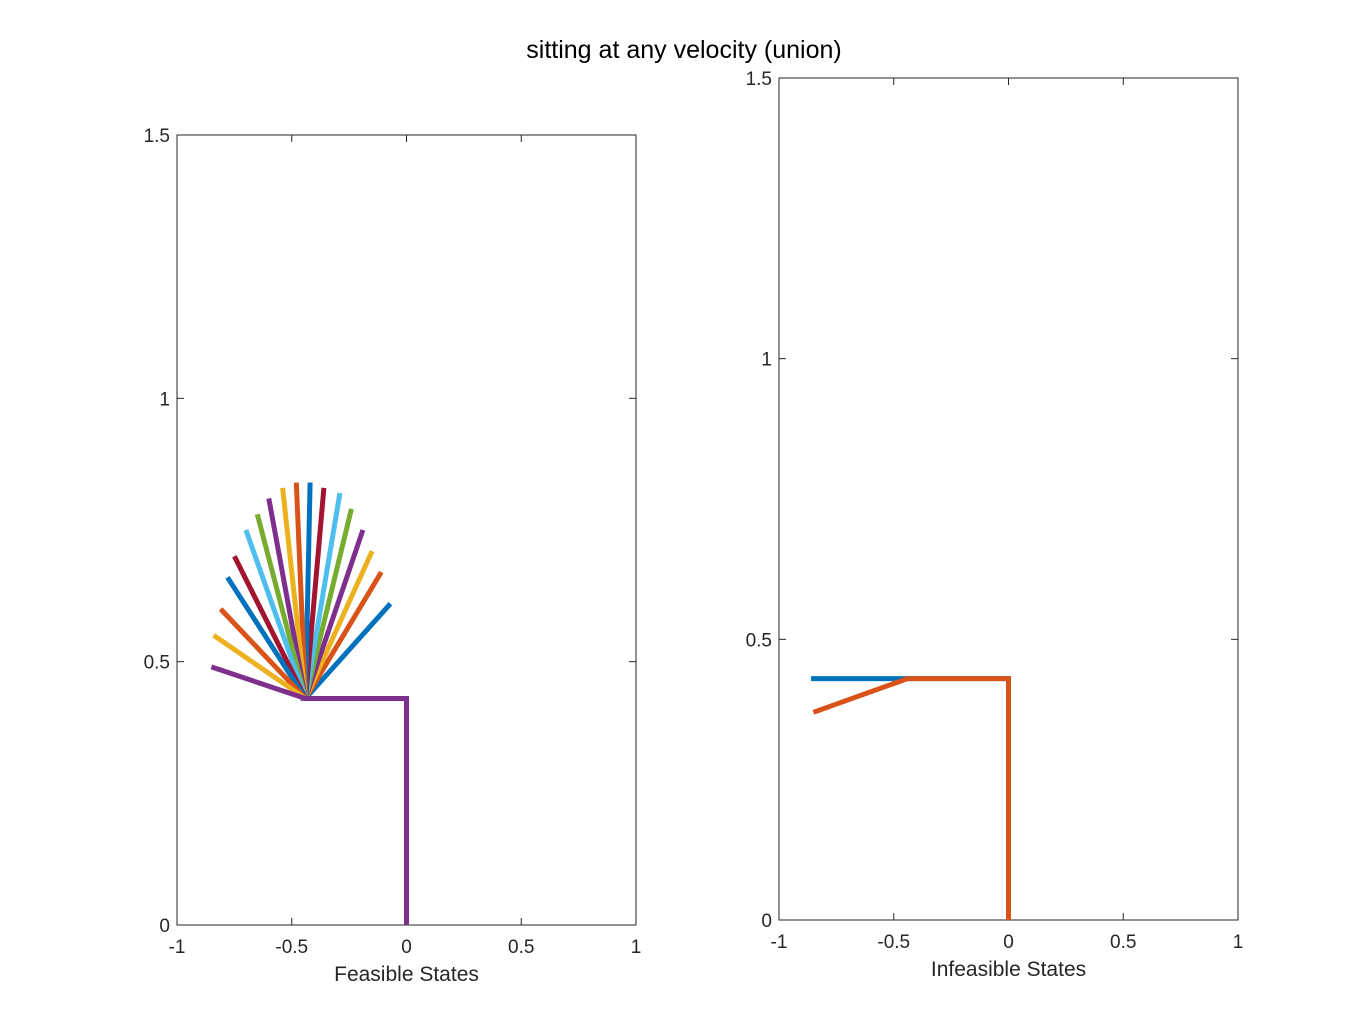 This screenshot has height=1034, width=1368. I want to click on figure-title: sitting at any velocity (union), so click(684, 50).